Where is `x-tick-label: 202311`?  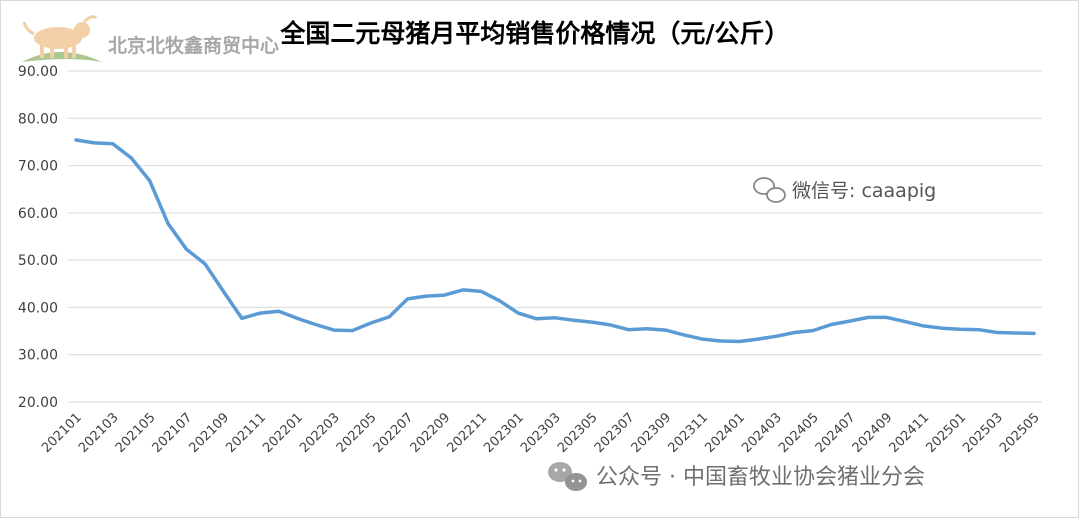
x-tick-label: 202311 is located at coordinates (689, 433).